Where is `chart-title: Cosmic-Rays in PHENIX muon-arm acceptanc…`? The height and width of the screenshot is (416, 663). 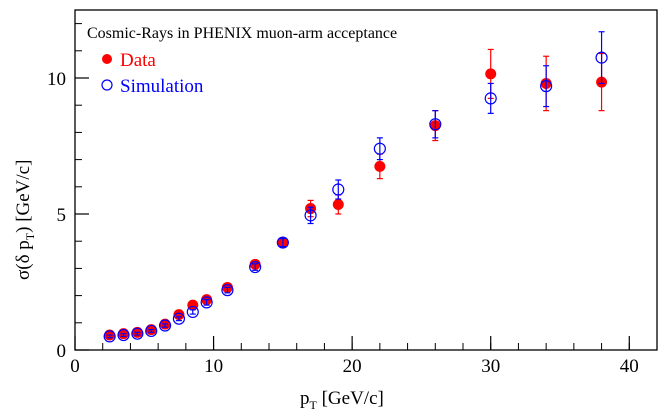
chart-title: Cosmic-Rays in PHENIX muon-arm acceptanc… is located at coordinates (242, 33).